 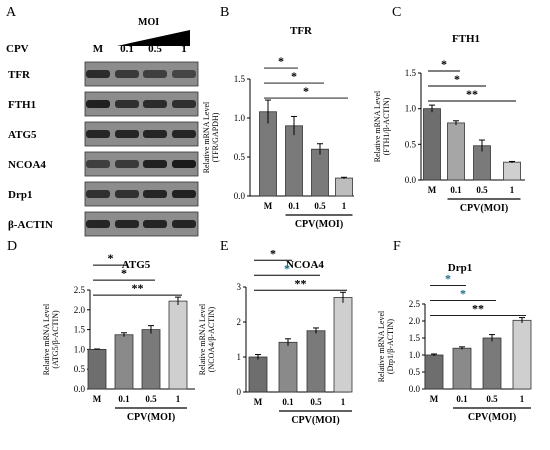 I want to click on blot-label: NCOA4, so click(x=27, y=165).